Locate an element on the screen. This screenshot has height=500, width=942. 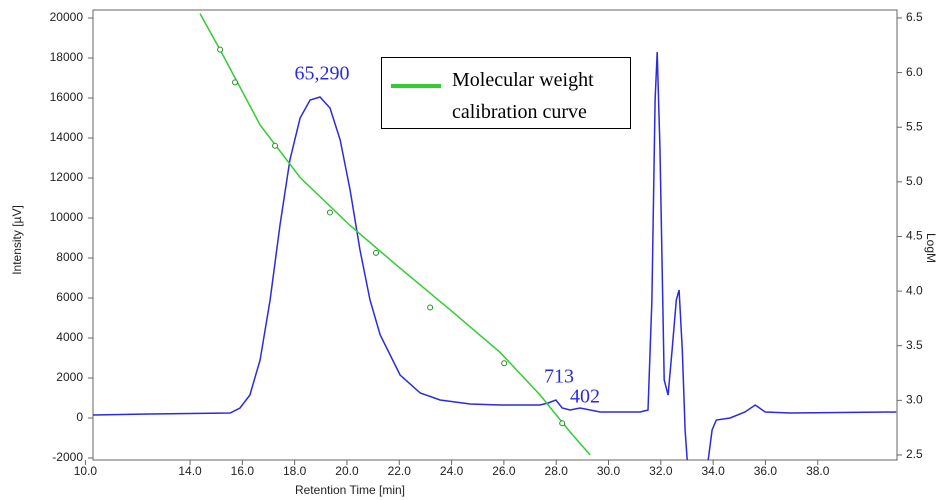
x-tick-label: 38.0 is located at coordinates (818, 471).